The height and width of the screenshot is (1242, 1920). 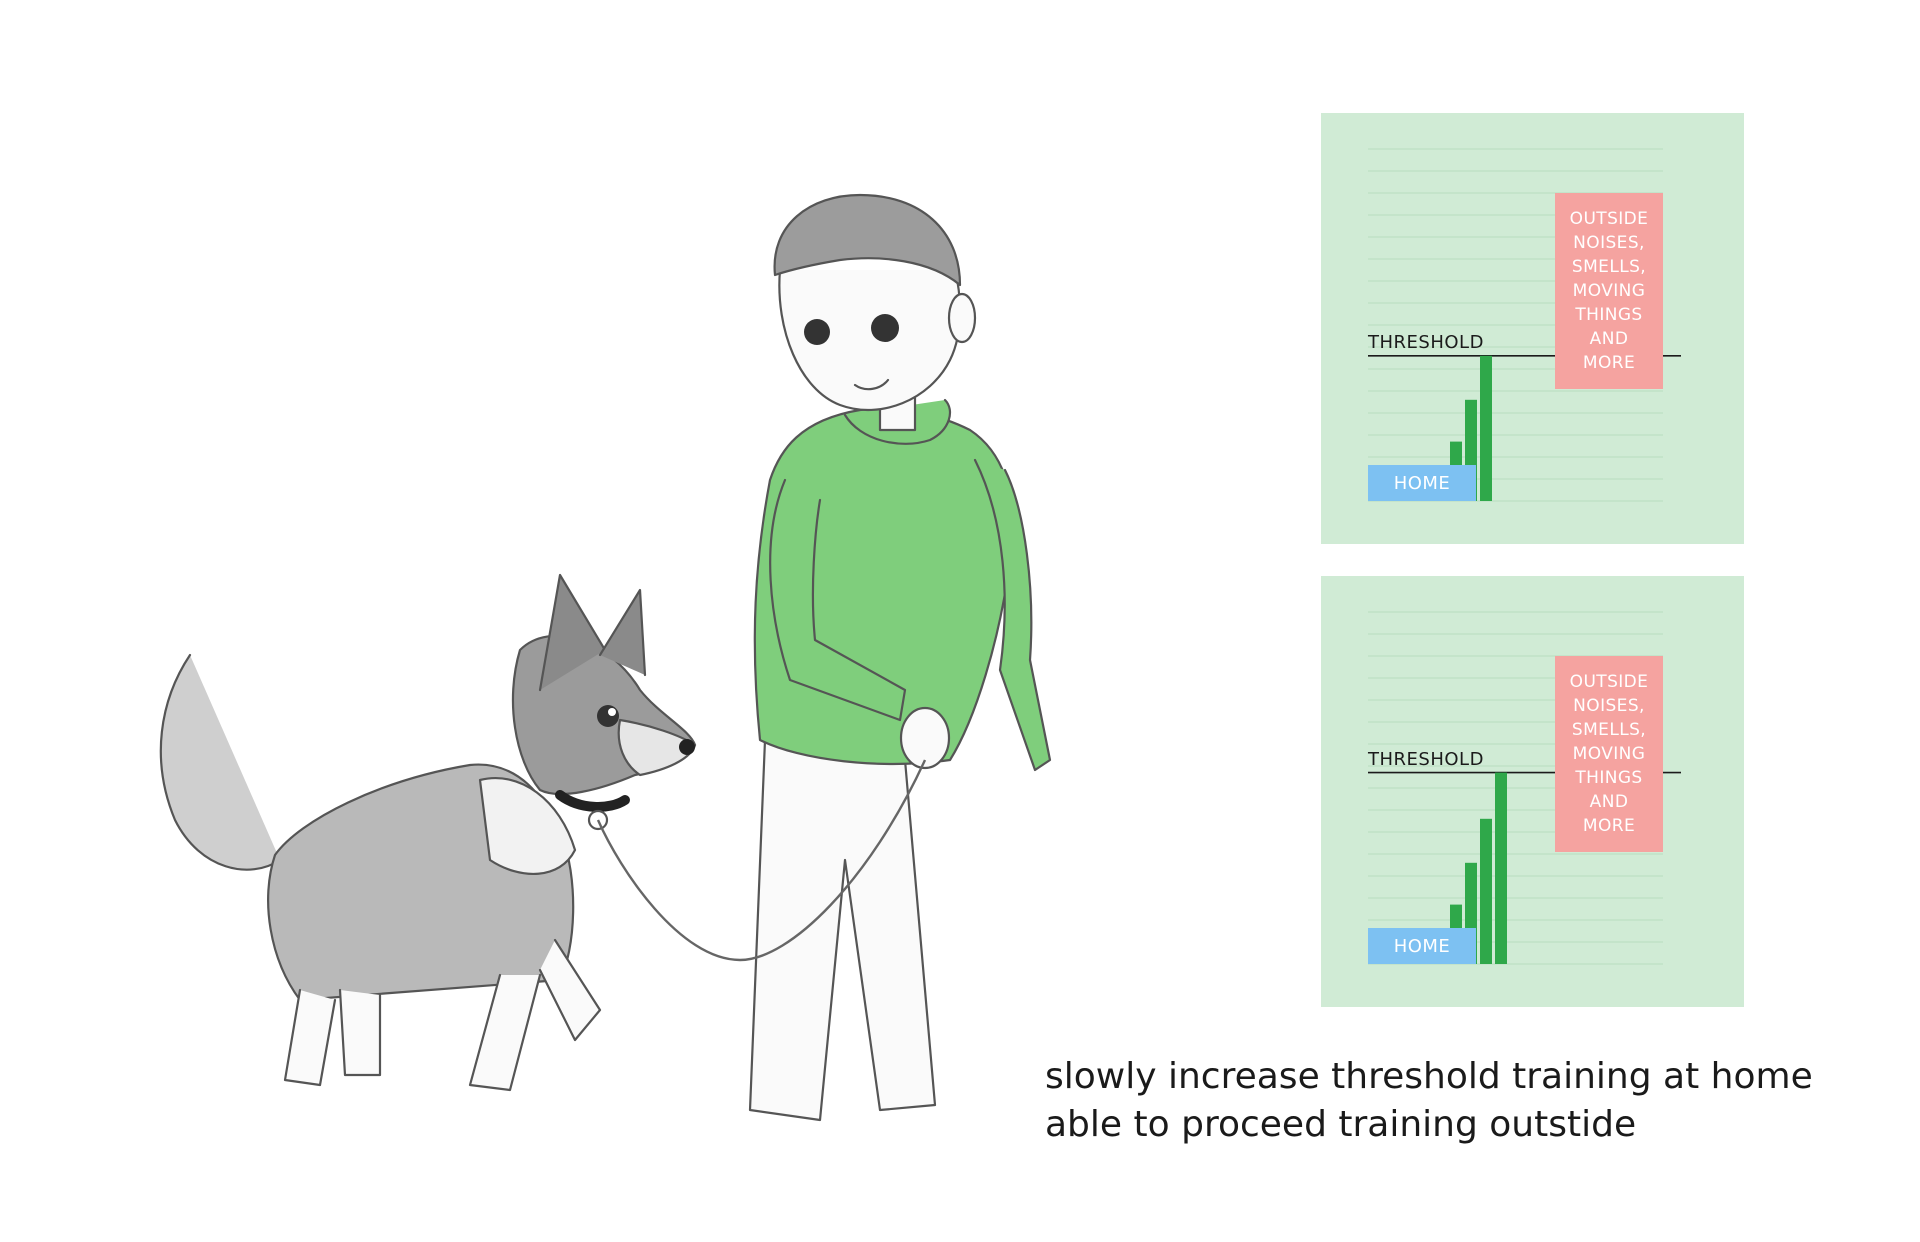 I want to click on dog-chest, so click(x=527, y=826).